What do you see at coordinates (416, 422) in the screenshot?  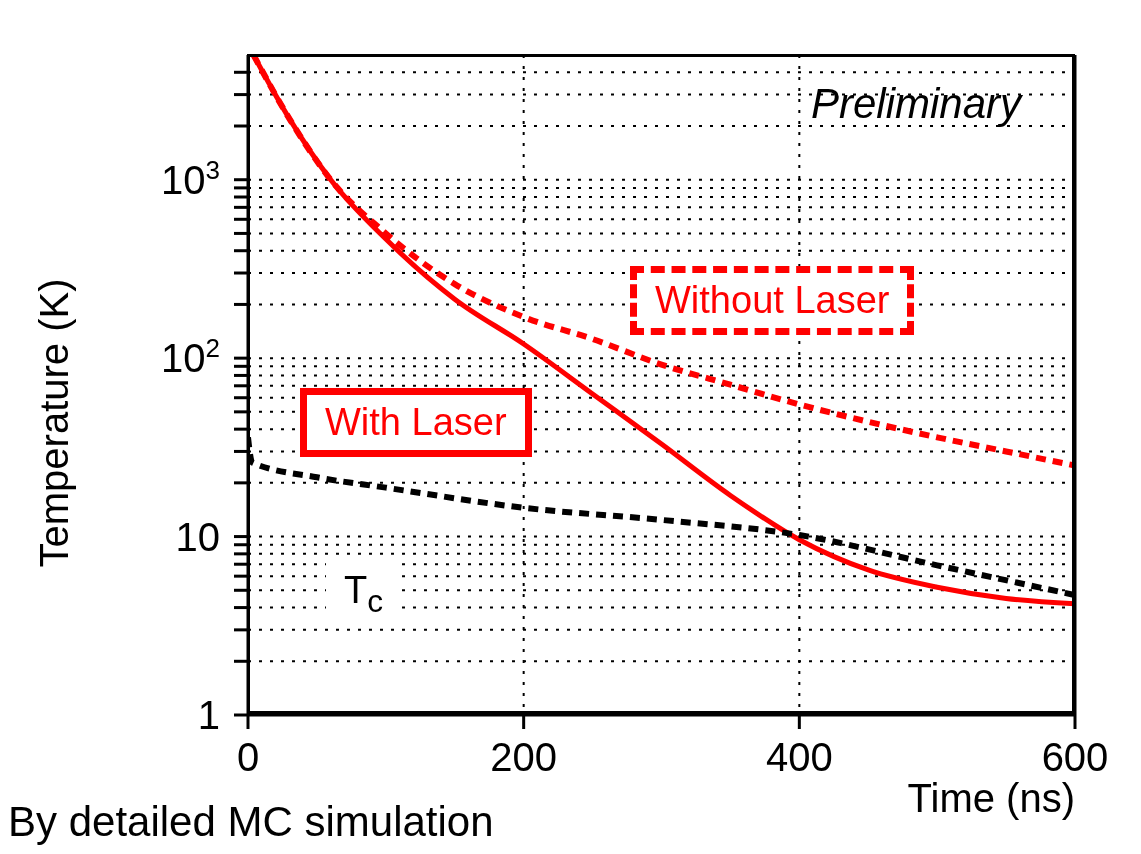 I see `series-label: With Laser` at bounding box center [416, 422].